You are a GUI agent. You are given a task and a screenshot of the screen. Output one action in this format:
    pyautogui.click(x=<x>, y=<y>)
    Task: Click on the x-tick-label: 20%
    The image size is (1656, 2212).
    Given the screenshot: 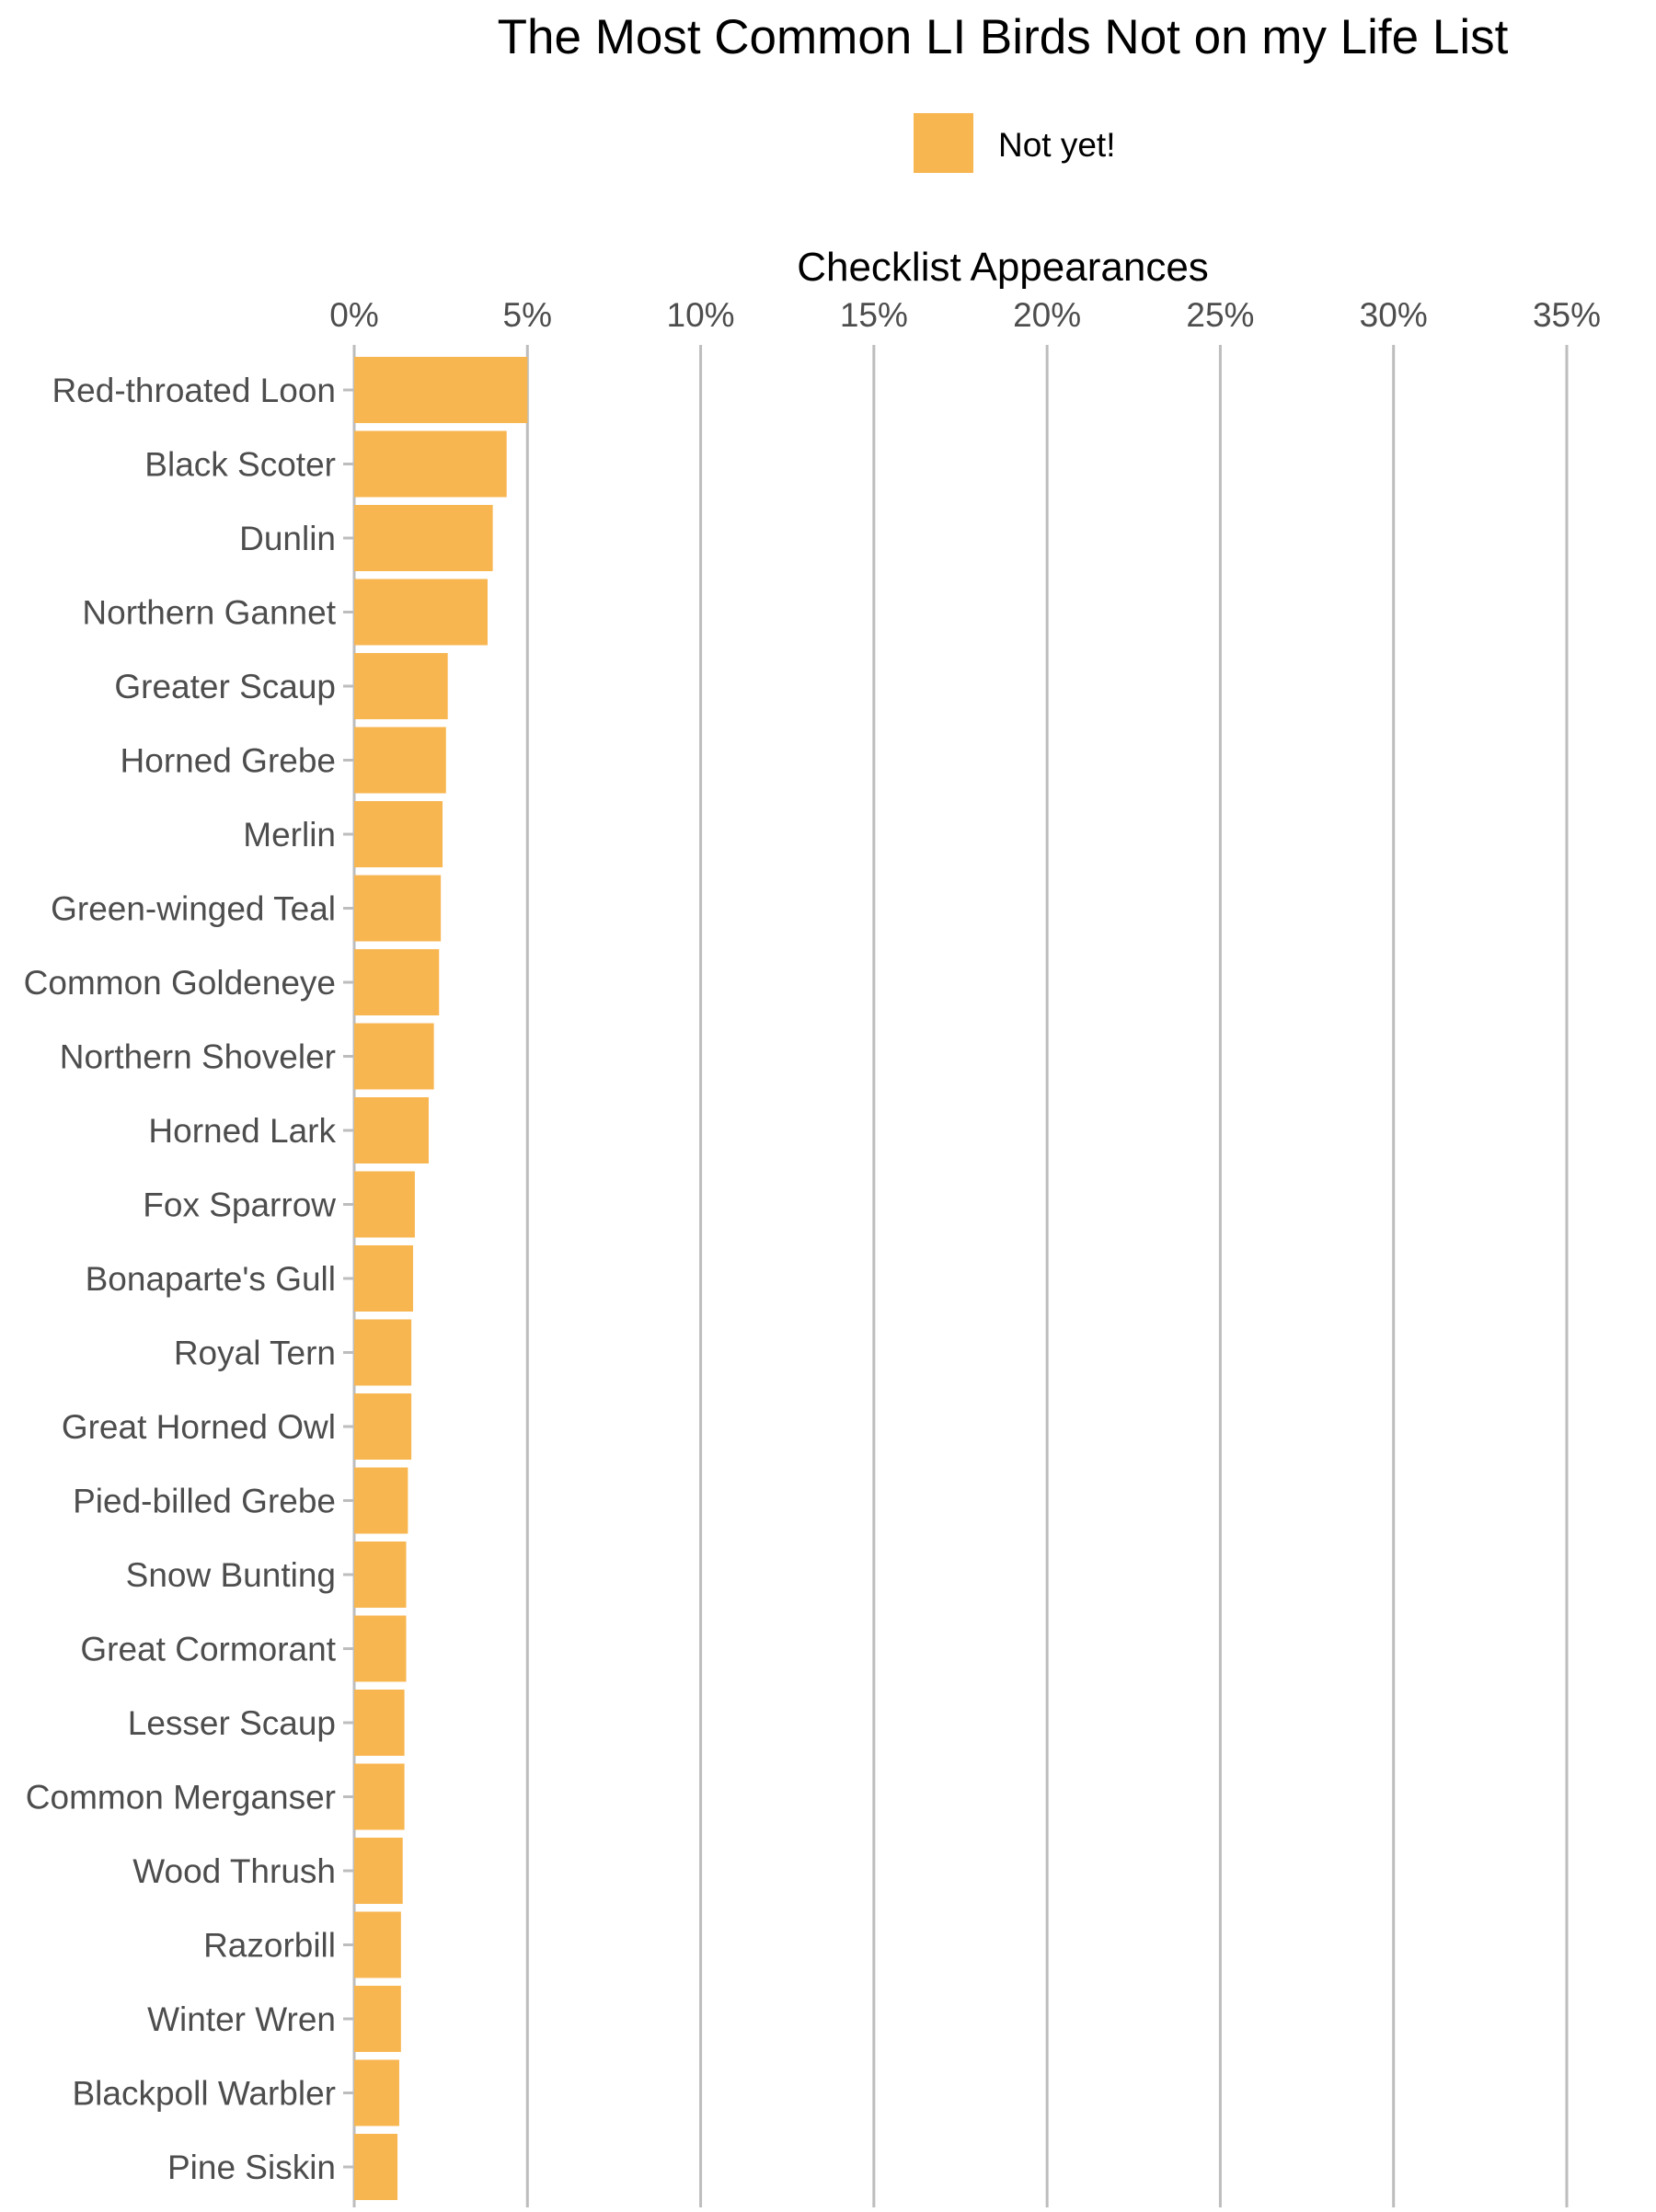 What is the action you would take?
    pyautogui.click(x=1047, y=315)
    